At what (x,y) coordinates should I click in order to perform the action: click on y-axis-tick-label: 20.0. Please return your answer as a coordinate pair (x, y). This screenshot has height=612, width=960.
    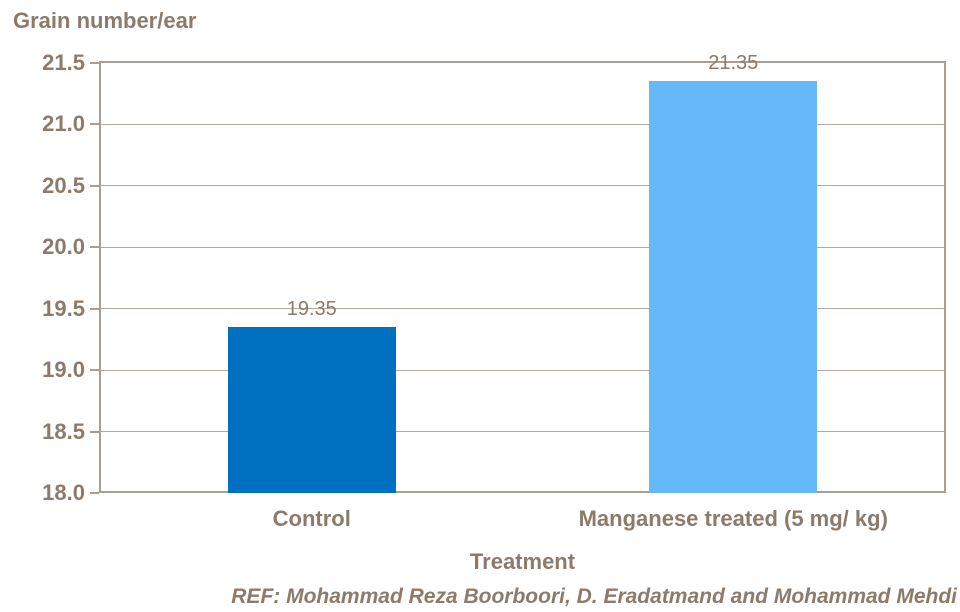
    Looking at the image, I should click on (63, 247).